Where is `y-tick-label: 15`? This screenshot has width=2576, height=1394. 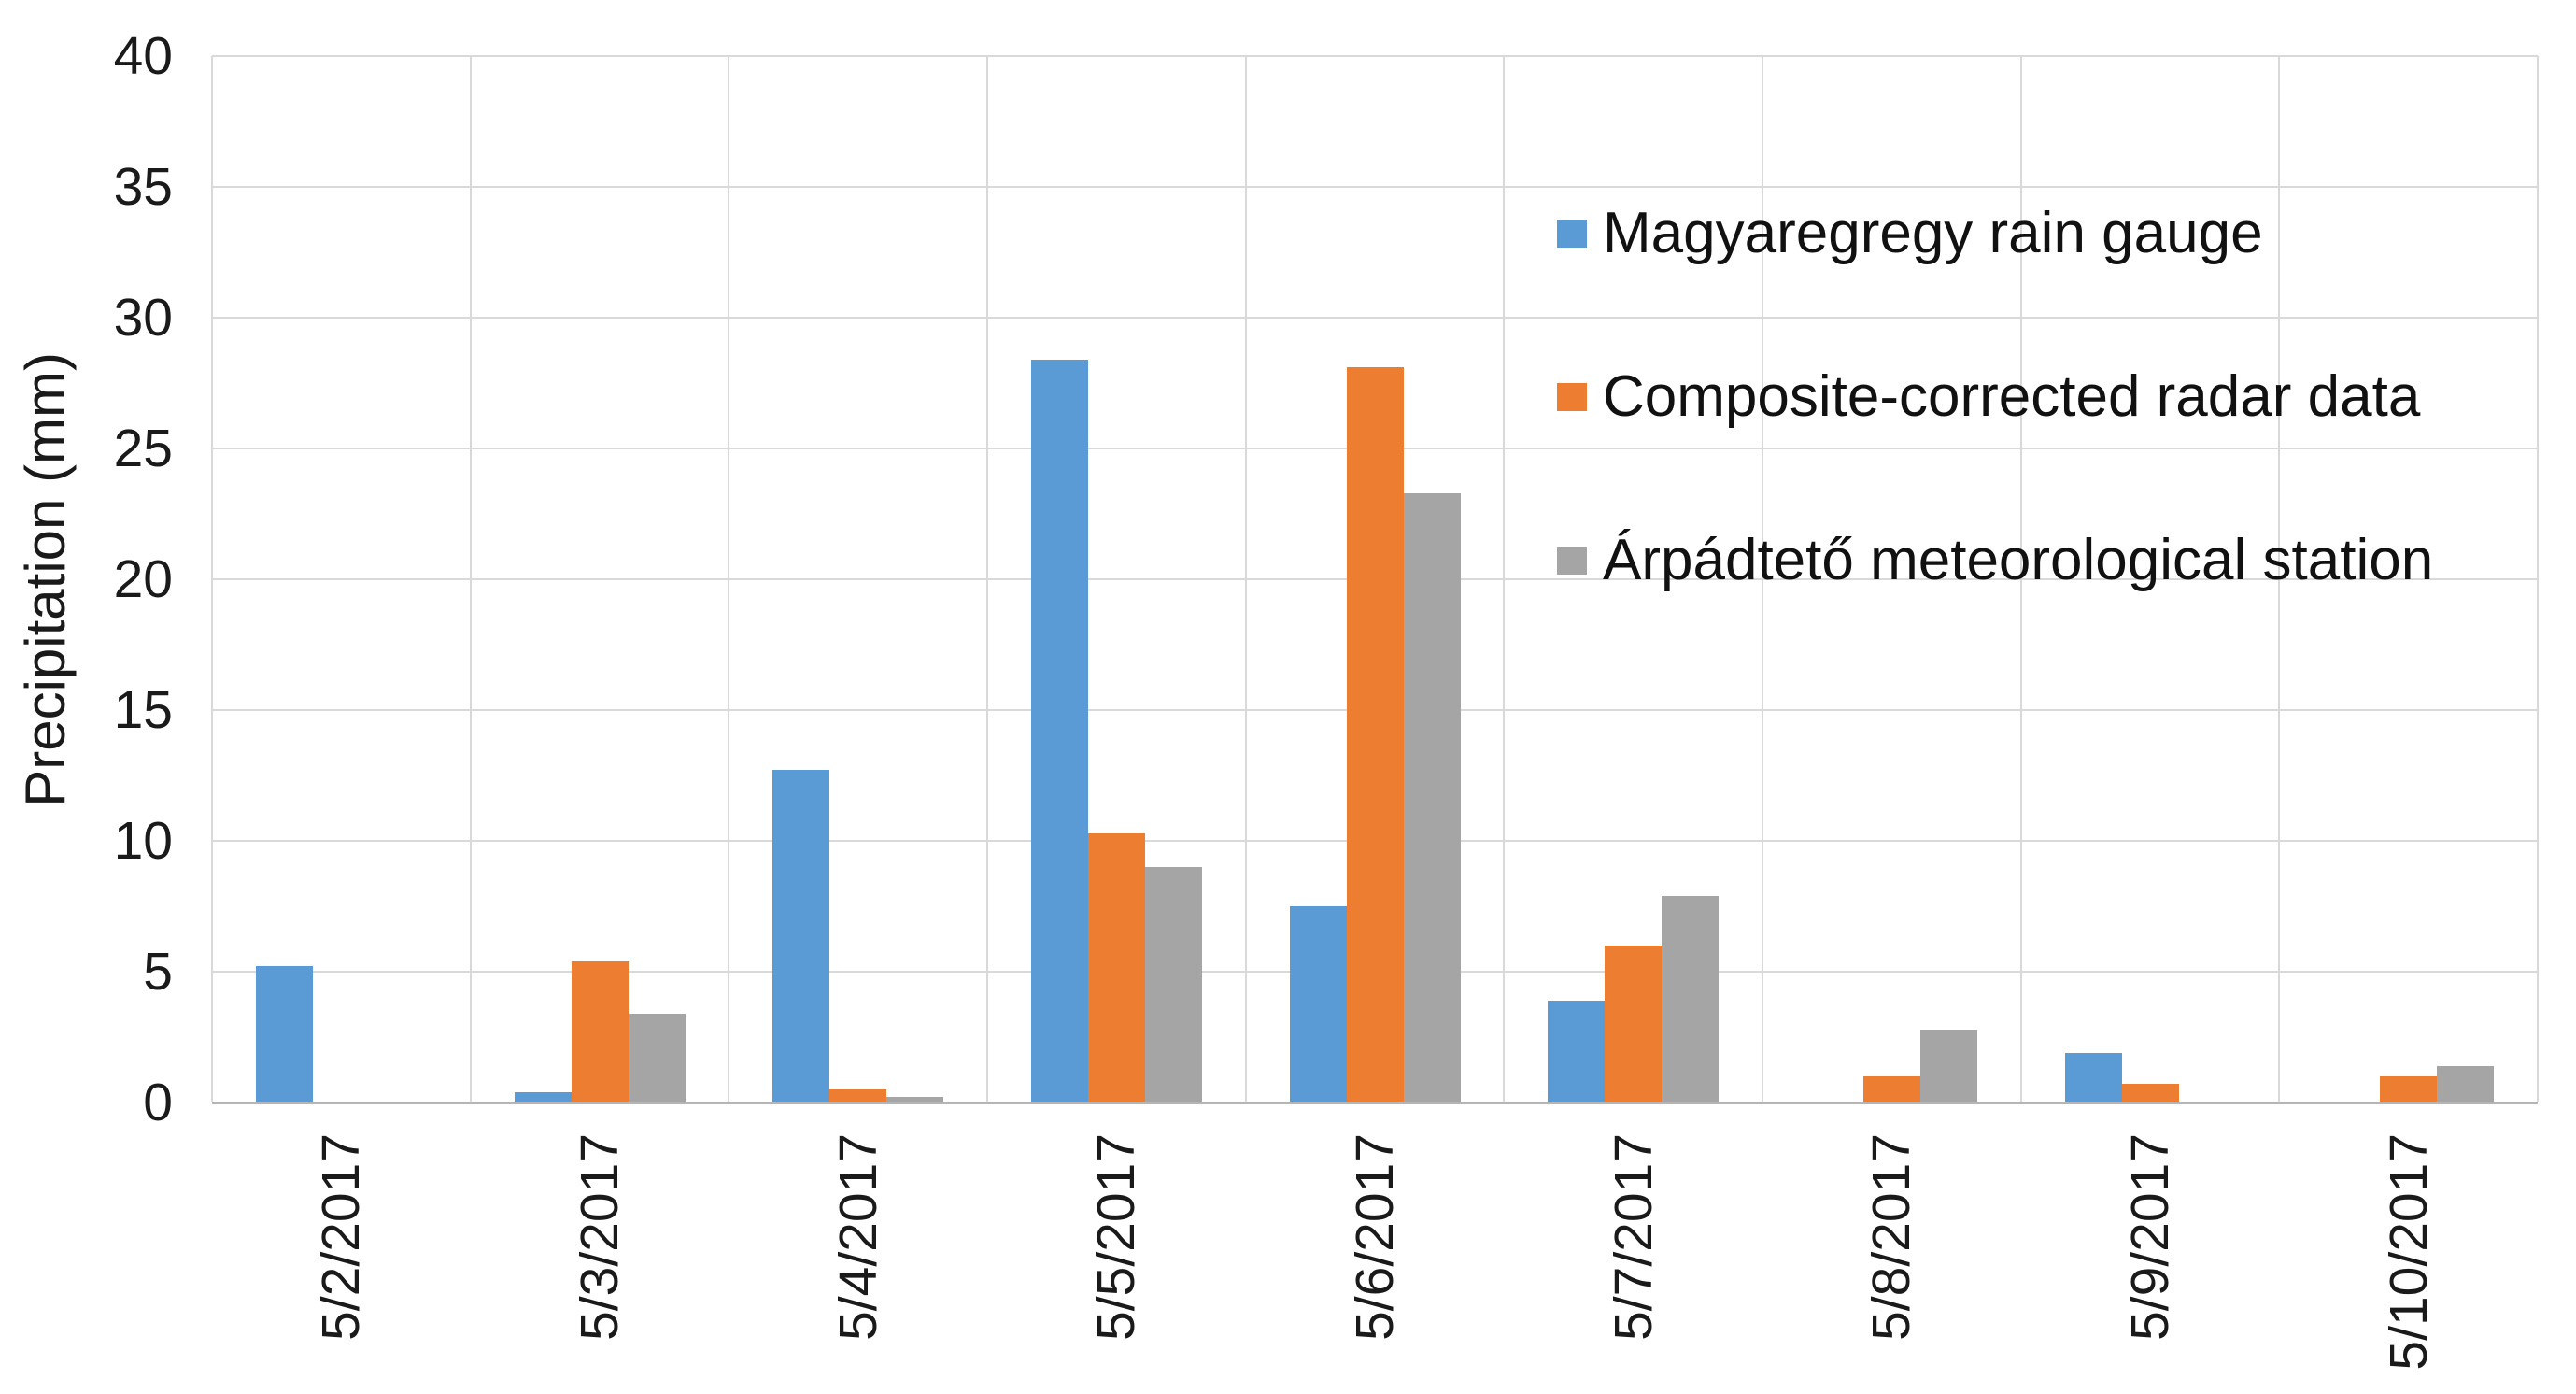
y-tick-label: 15 is located at coordinates (143, 710).